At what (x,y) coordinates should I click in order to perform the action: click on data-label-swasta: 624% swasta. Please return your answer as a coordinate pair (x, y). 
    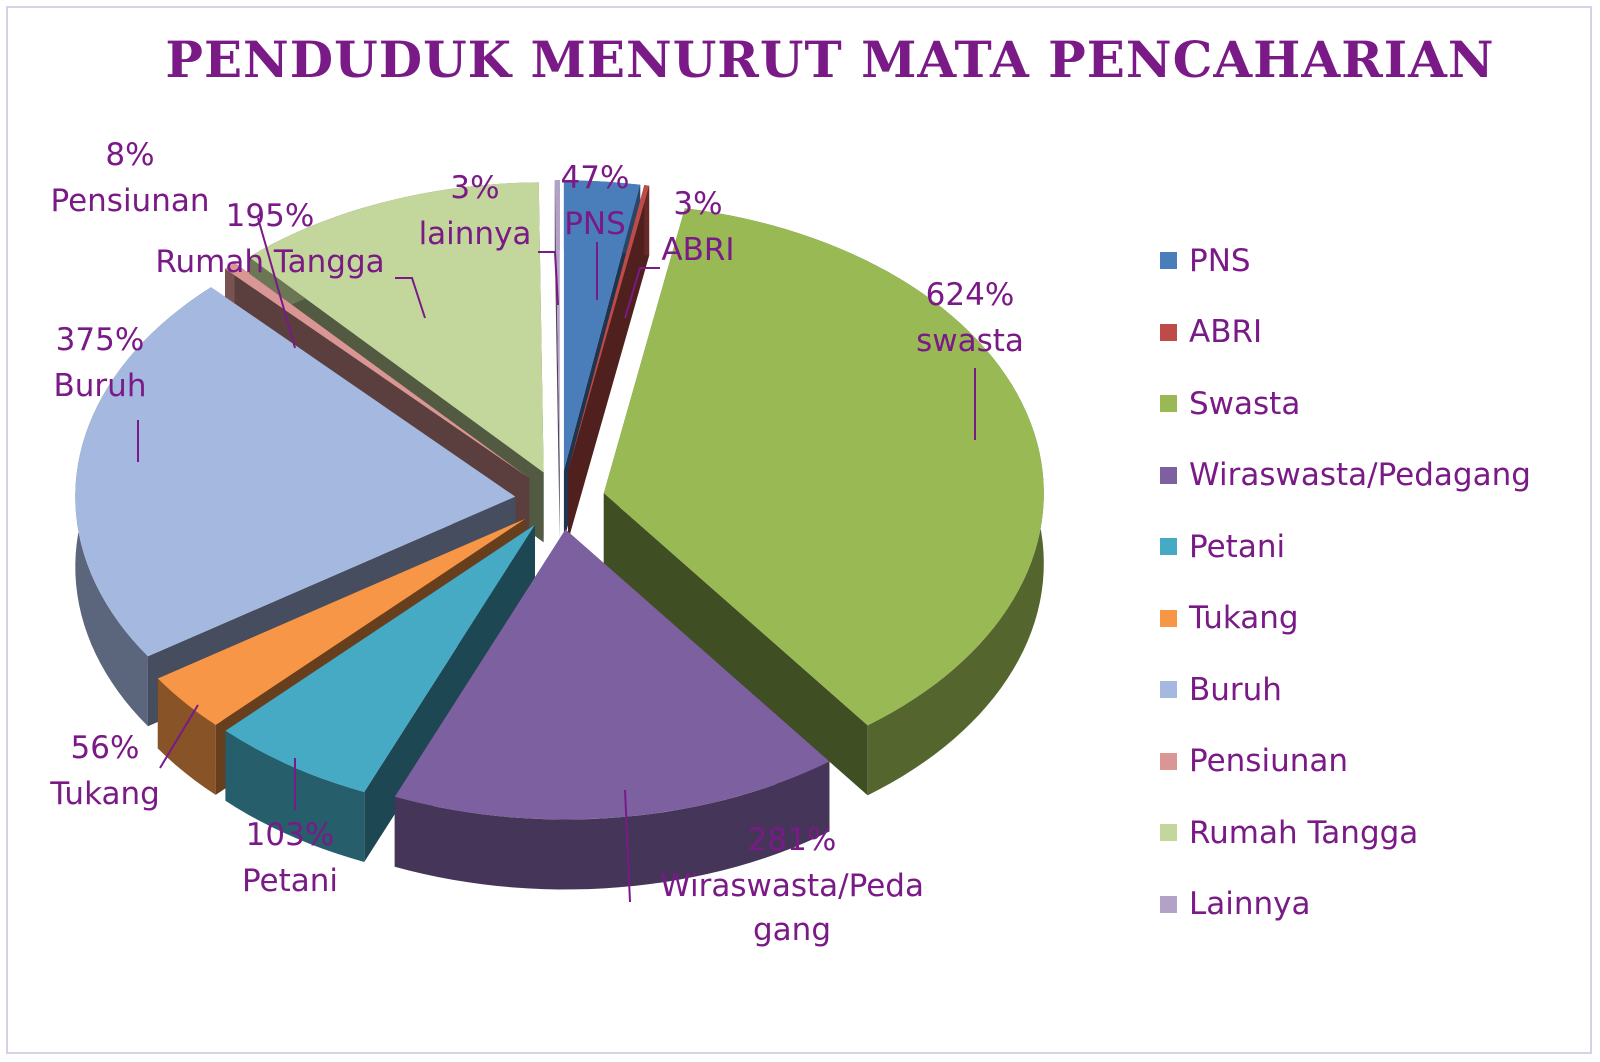
    Looking at the image, I should click on (970, 358).